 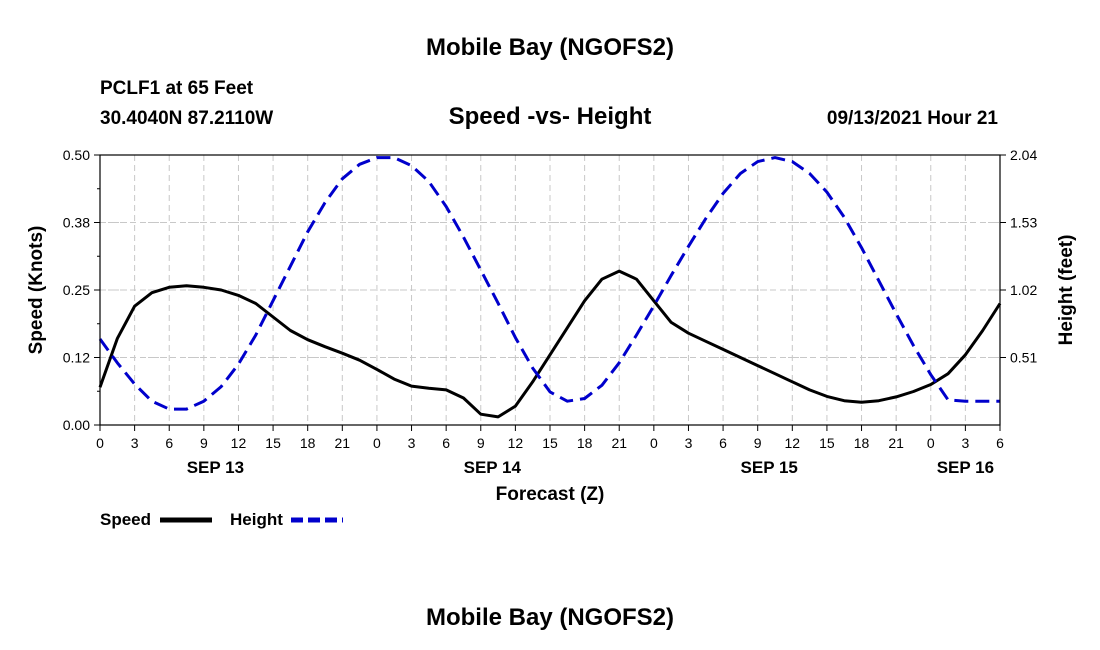 What do you see at coordinates (1023, 223) in the screenshot?
I see `y-right-tick-label: 1.53` at bounding box center [1023, 223].